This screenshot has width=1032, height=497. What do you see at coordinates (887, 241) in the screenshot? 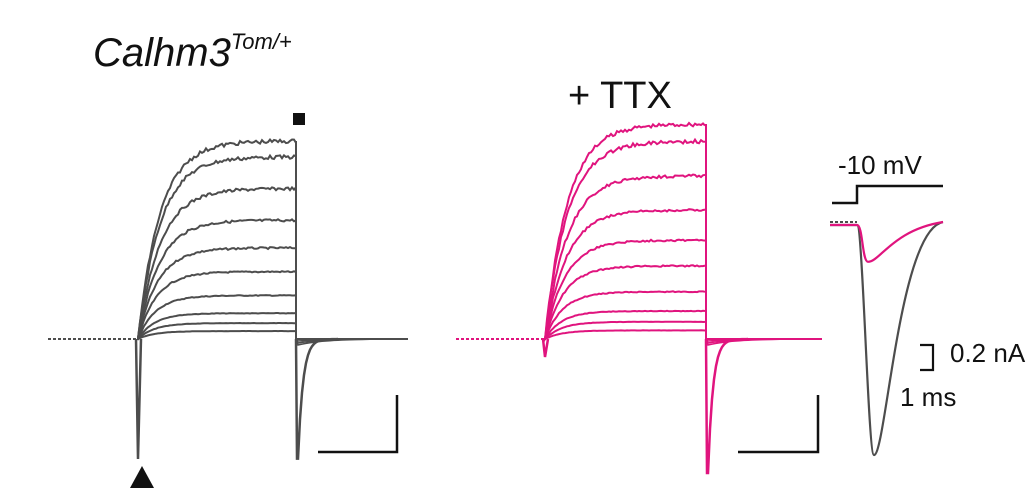
I see `inset-ttx-trace` at bounding box center [887, 241].